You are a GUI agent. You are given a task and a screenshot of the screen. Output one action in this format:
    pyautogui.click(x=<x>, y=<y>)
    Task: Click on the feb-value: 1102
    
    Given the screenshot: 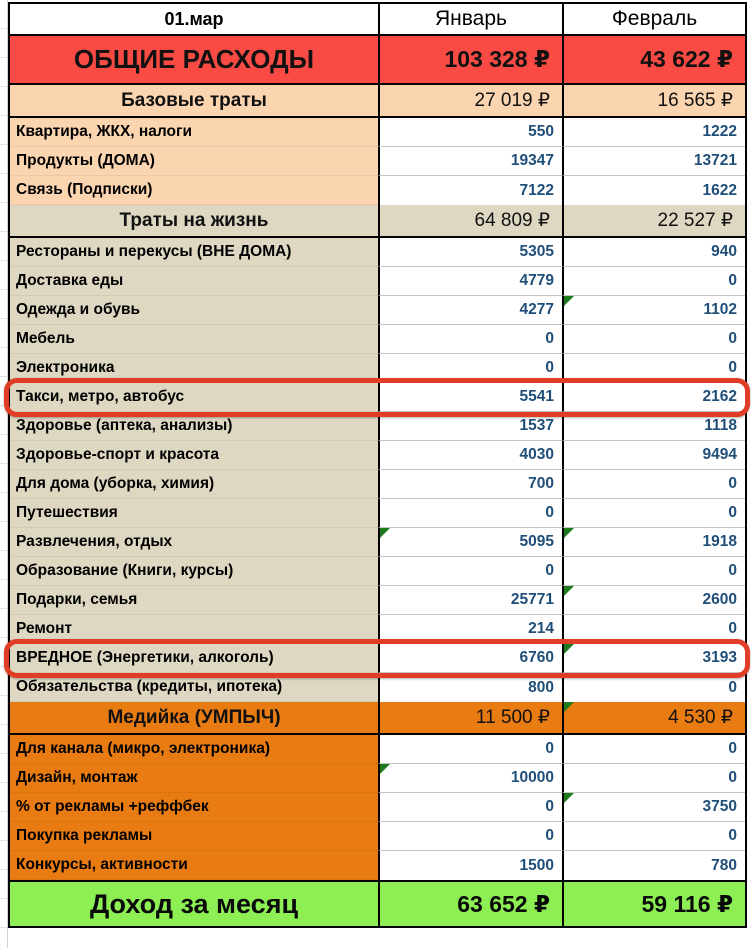 What is the action you would take?
    pyautogui.click(x=653, y=310)
    